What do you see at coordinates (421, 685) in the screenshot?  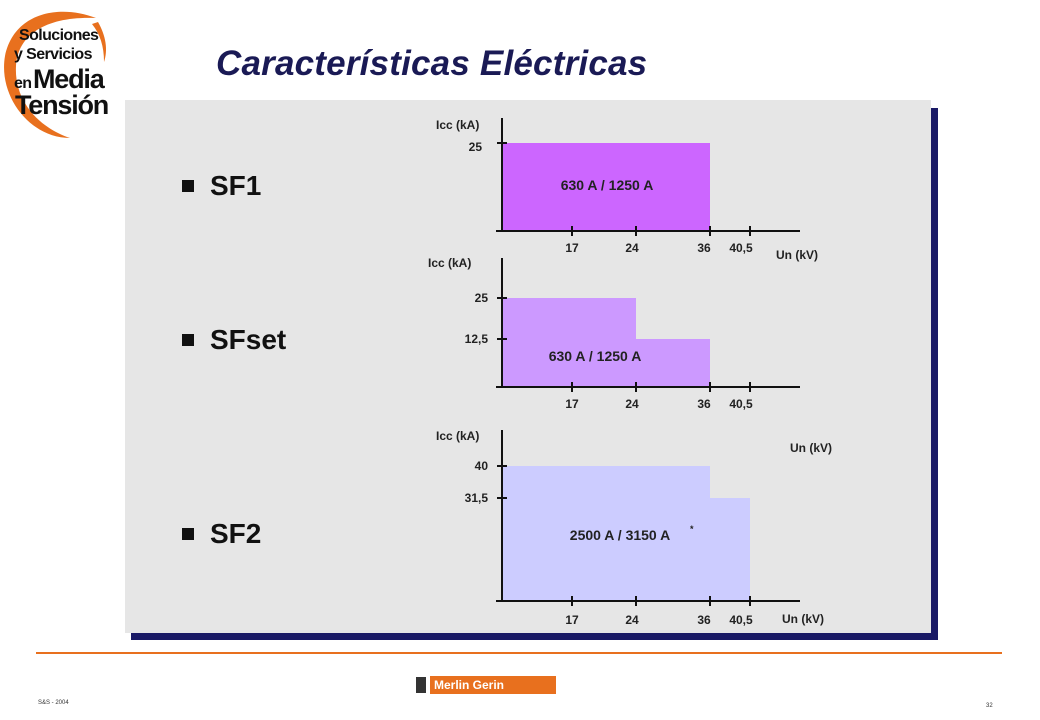 I see `brand-mark-icon` at bounding box center [421, 685].